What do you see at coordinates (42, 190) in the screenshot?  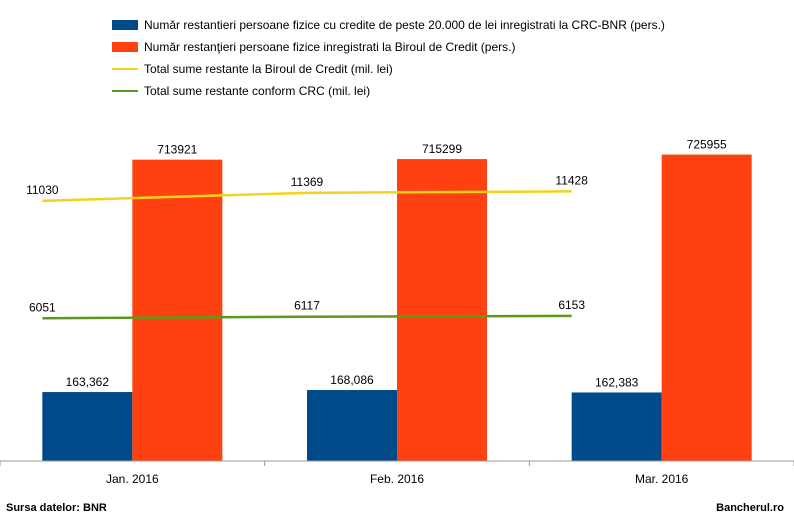 I see `line-label-s3-1: 11030` at bounding box center [42, 190].